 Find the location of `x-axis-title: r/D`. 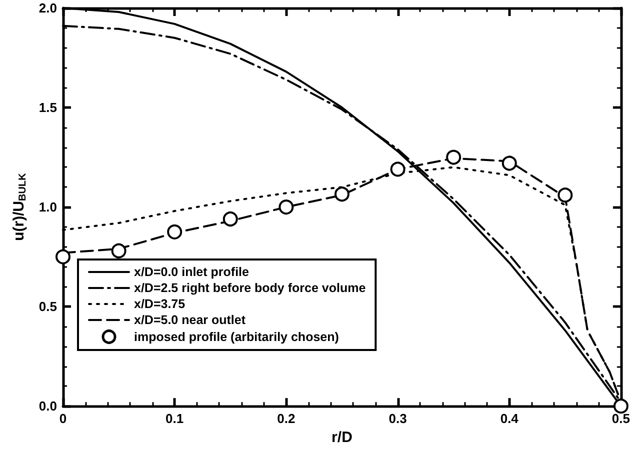

x-axis-title: r/D is located at coordinates (342, 437).